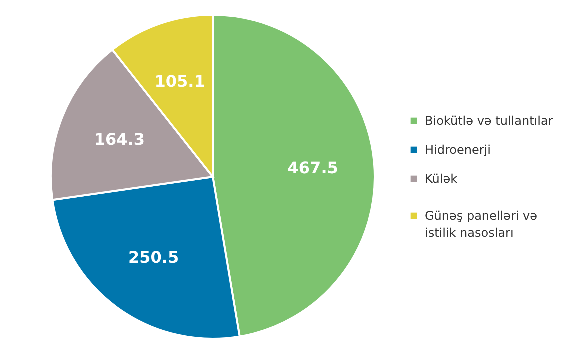 The image size is (576, 345). Describe the element at coordinates (458, 150) in the screenshot. I see `legend-label: Hidroenerji` at that location.